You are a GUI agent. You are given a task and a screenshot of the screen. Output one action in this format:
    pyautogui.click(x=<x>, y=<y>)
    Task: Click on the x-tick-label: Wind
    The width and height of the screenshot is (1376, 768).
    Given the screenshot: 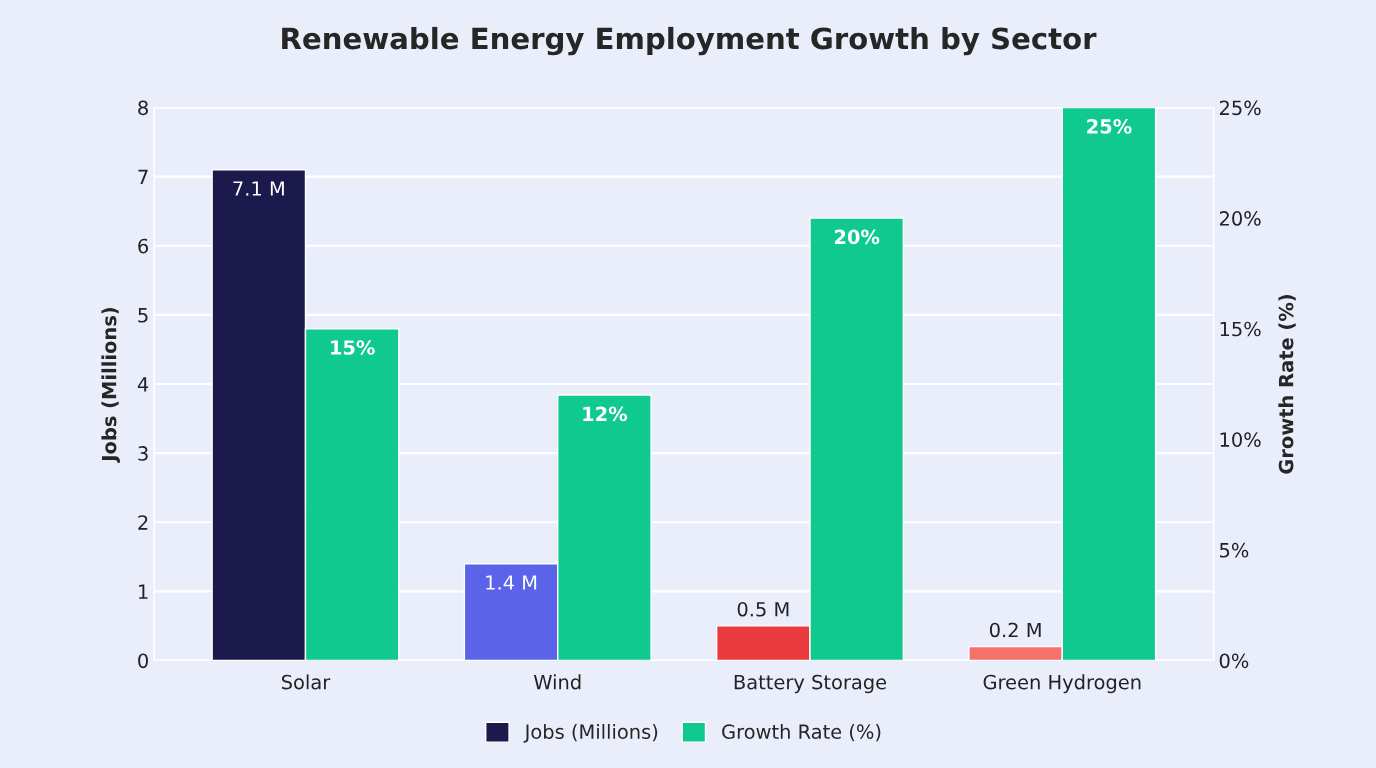 What is the action you would take?
    pyautogui.click(x=557, y=682)
    